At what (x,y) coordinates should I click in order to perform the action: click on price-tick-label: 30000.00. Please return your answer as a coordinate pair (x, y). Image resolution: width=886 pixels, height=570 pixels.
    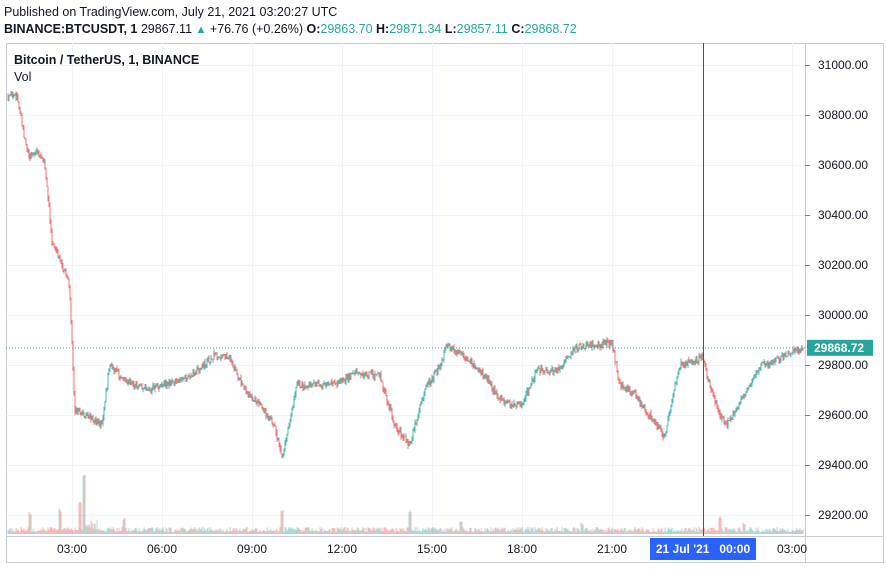
    Looking at the image, I should click on (843, 315).